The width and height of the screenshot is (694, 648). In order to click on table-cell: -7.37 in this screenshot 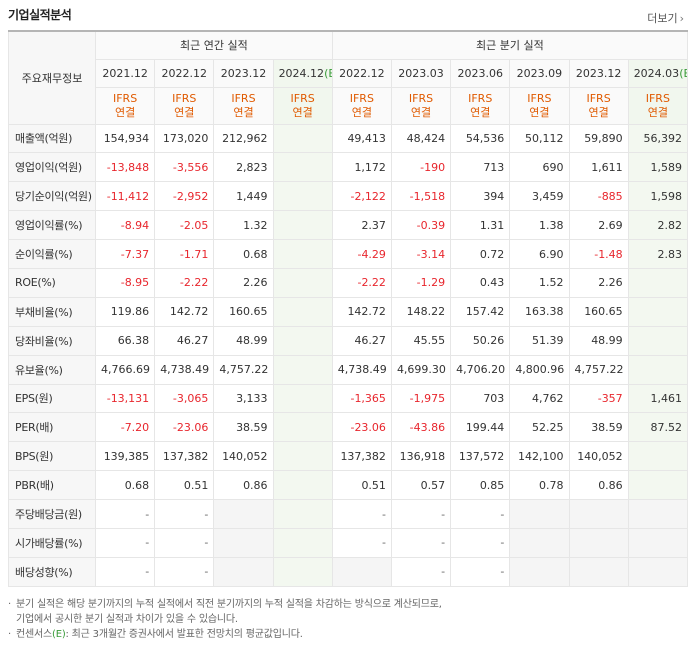, I will do `click(125, 254)`.